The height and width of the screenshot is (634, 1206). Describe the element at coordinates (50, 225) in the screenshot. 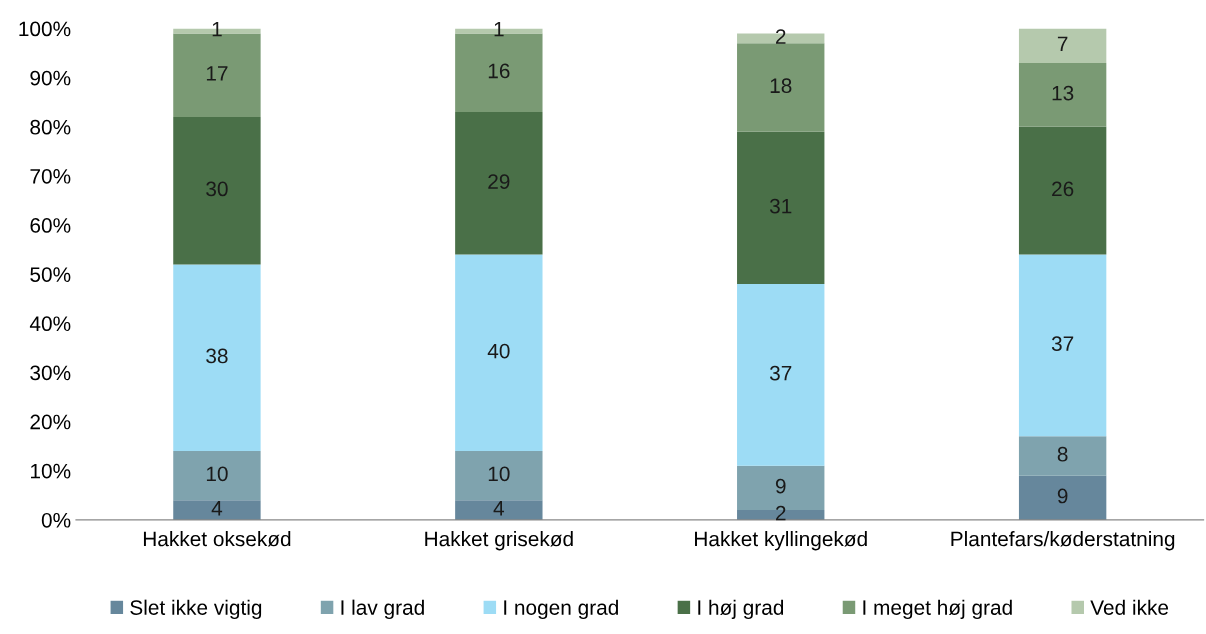

I see `y-tick-label: 60%` at that location.